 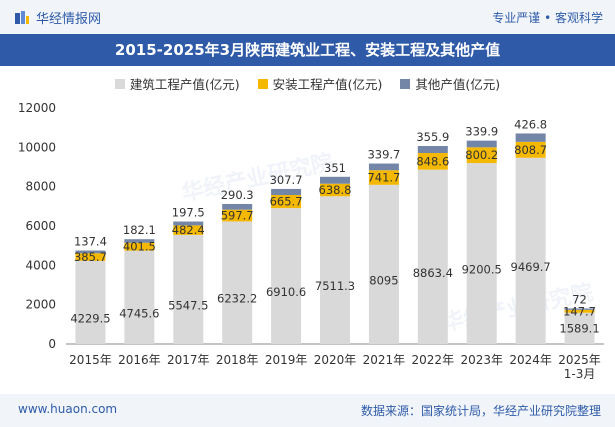 I want to click on data-label-other: 339.7, so click(x=383, y=155).